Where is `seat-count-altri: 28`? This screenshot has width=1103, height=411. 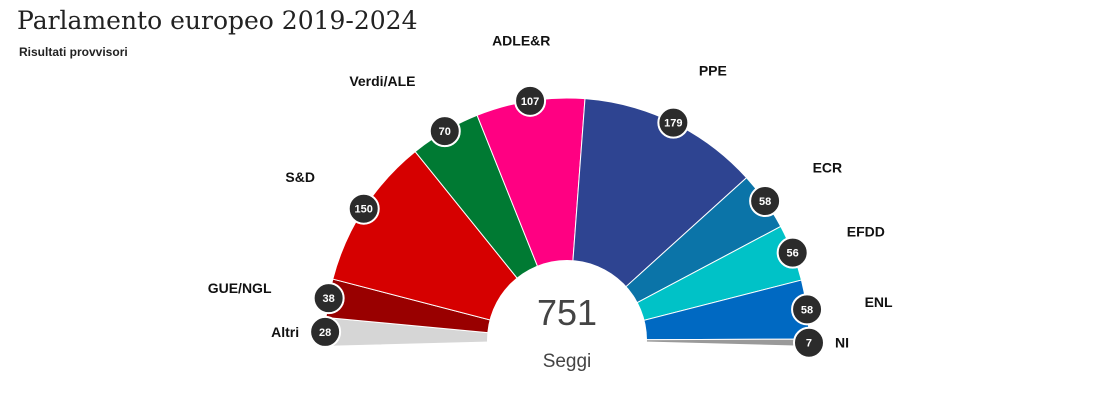
seat-count-altri: 28 is located at coordinates (325, 333).